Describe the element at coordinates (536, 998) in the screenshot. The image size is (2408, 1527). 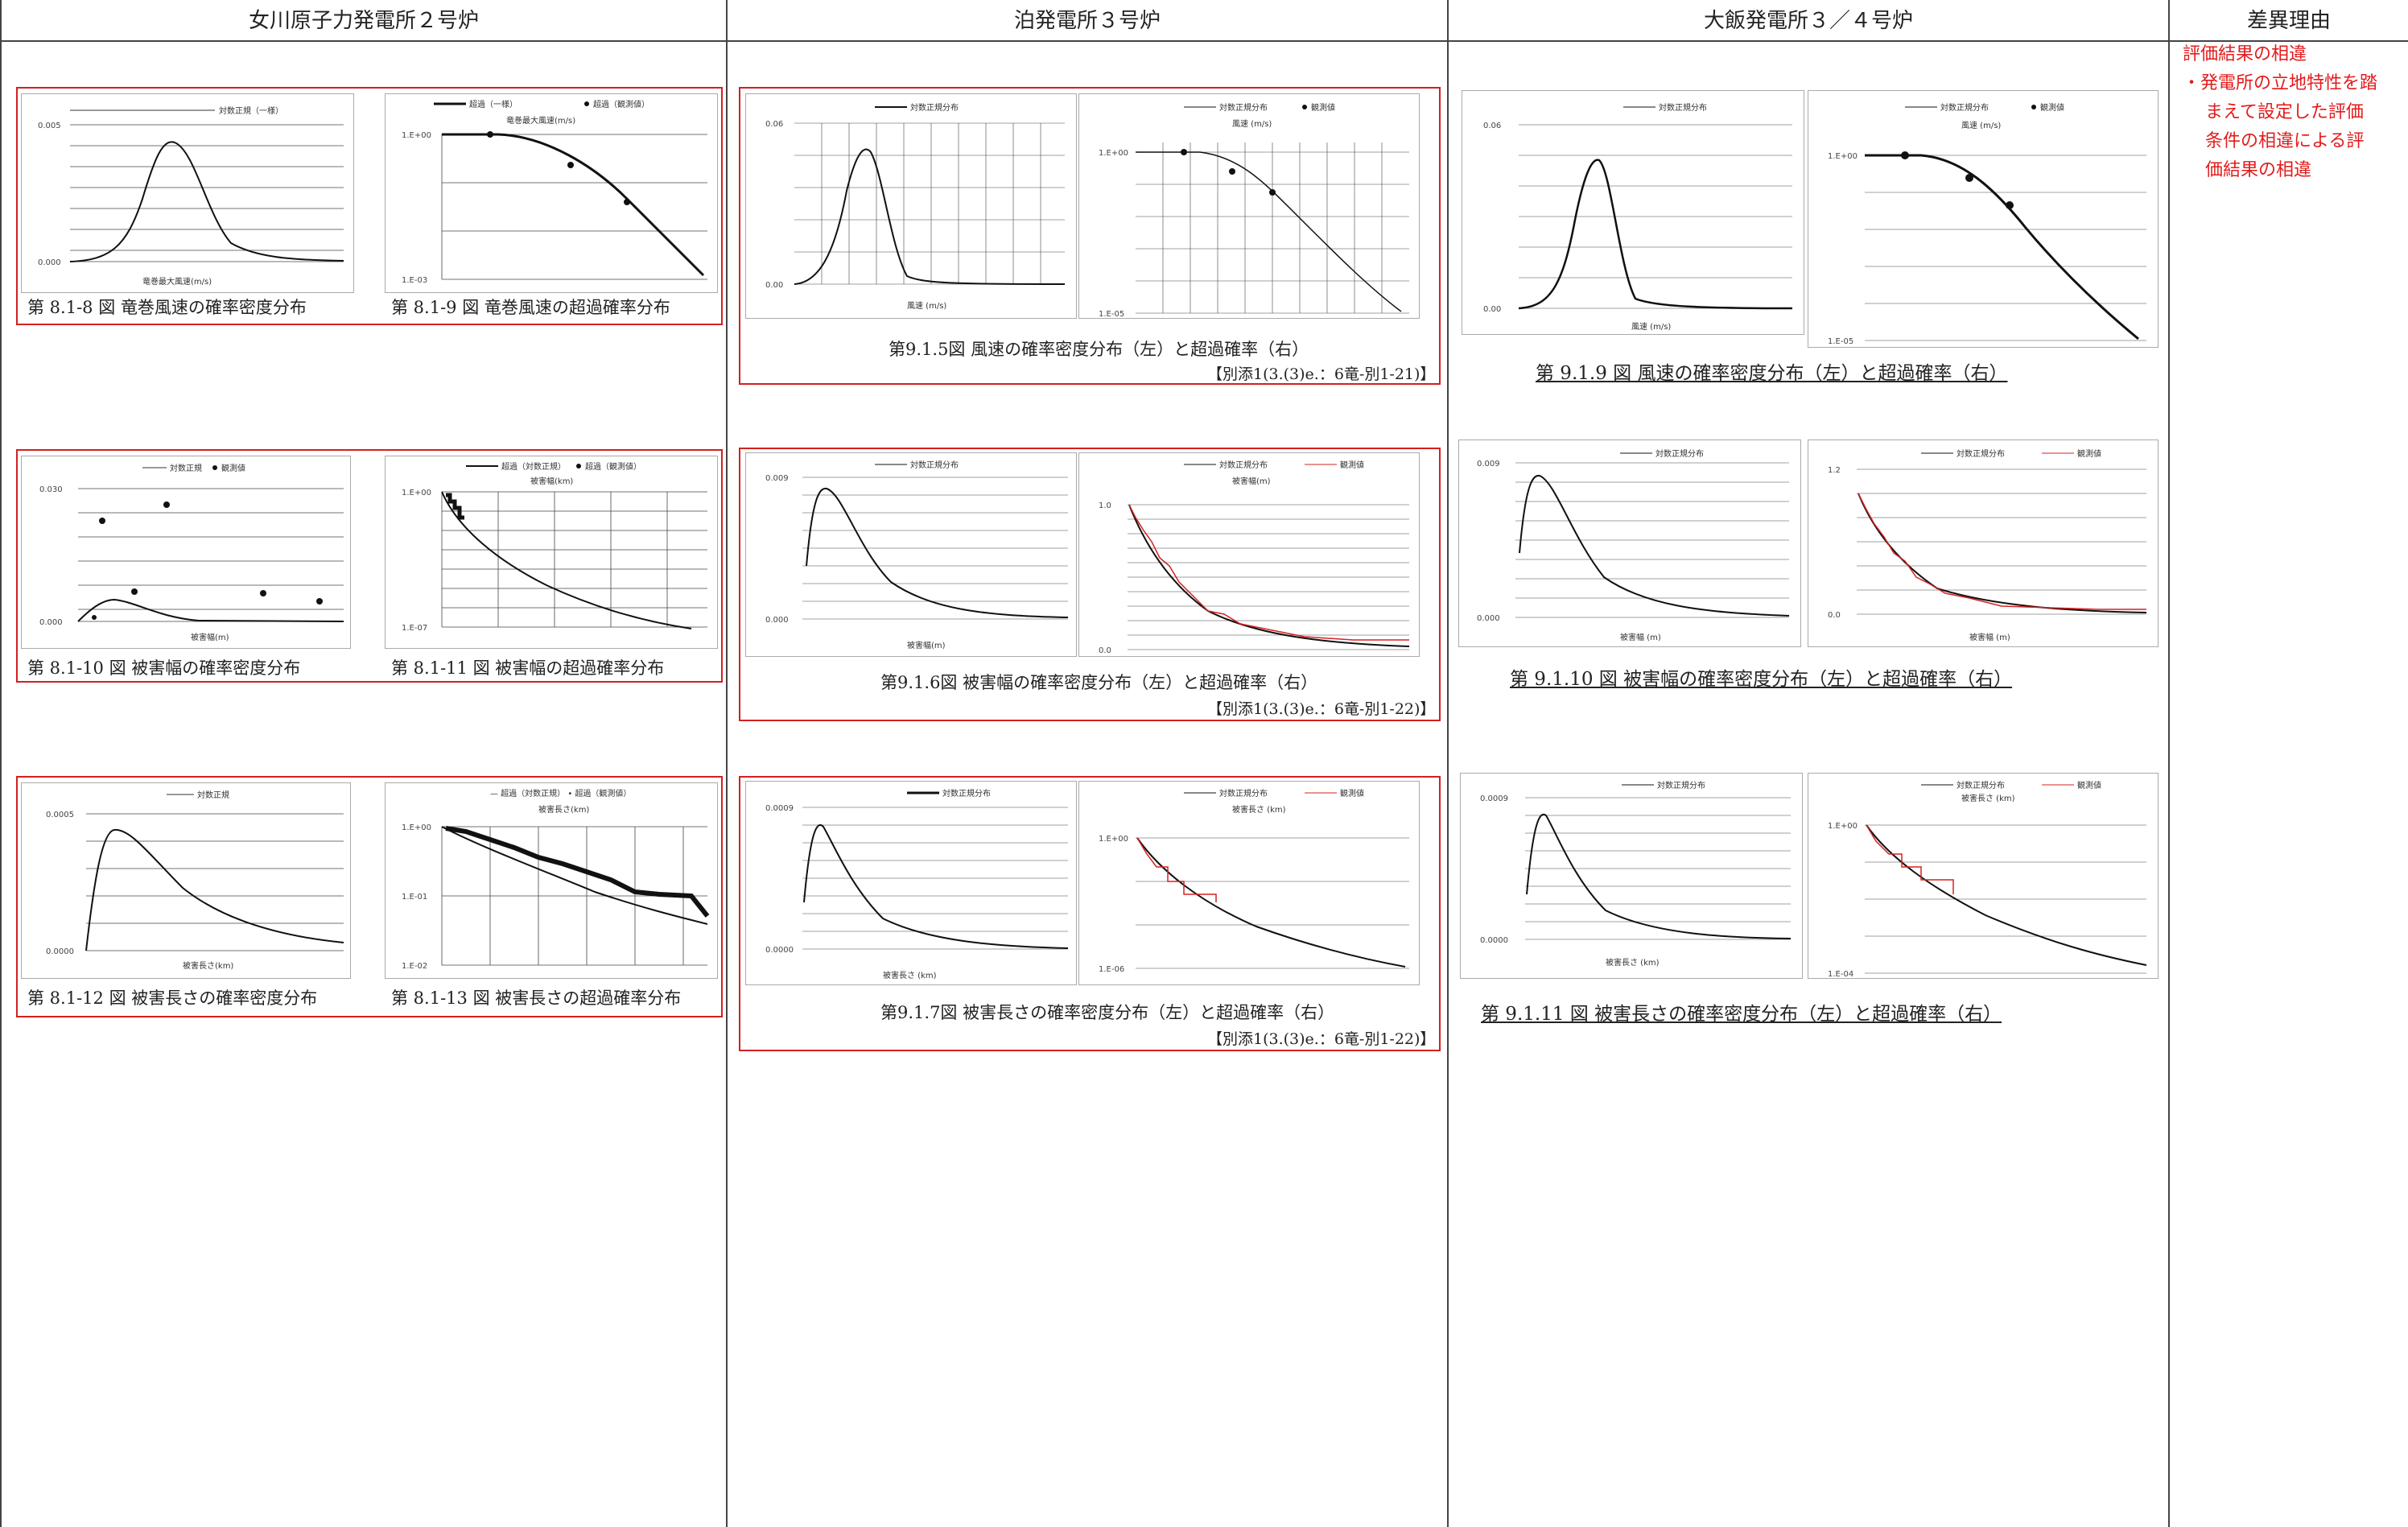
I see `caption-onagawa-8-1-13: 第 8.1-13 図 被害長さの超過確率分布` at that location.